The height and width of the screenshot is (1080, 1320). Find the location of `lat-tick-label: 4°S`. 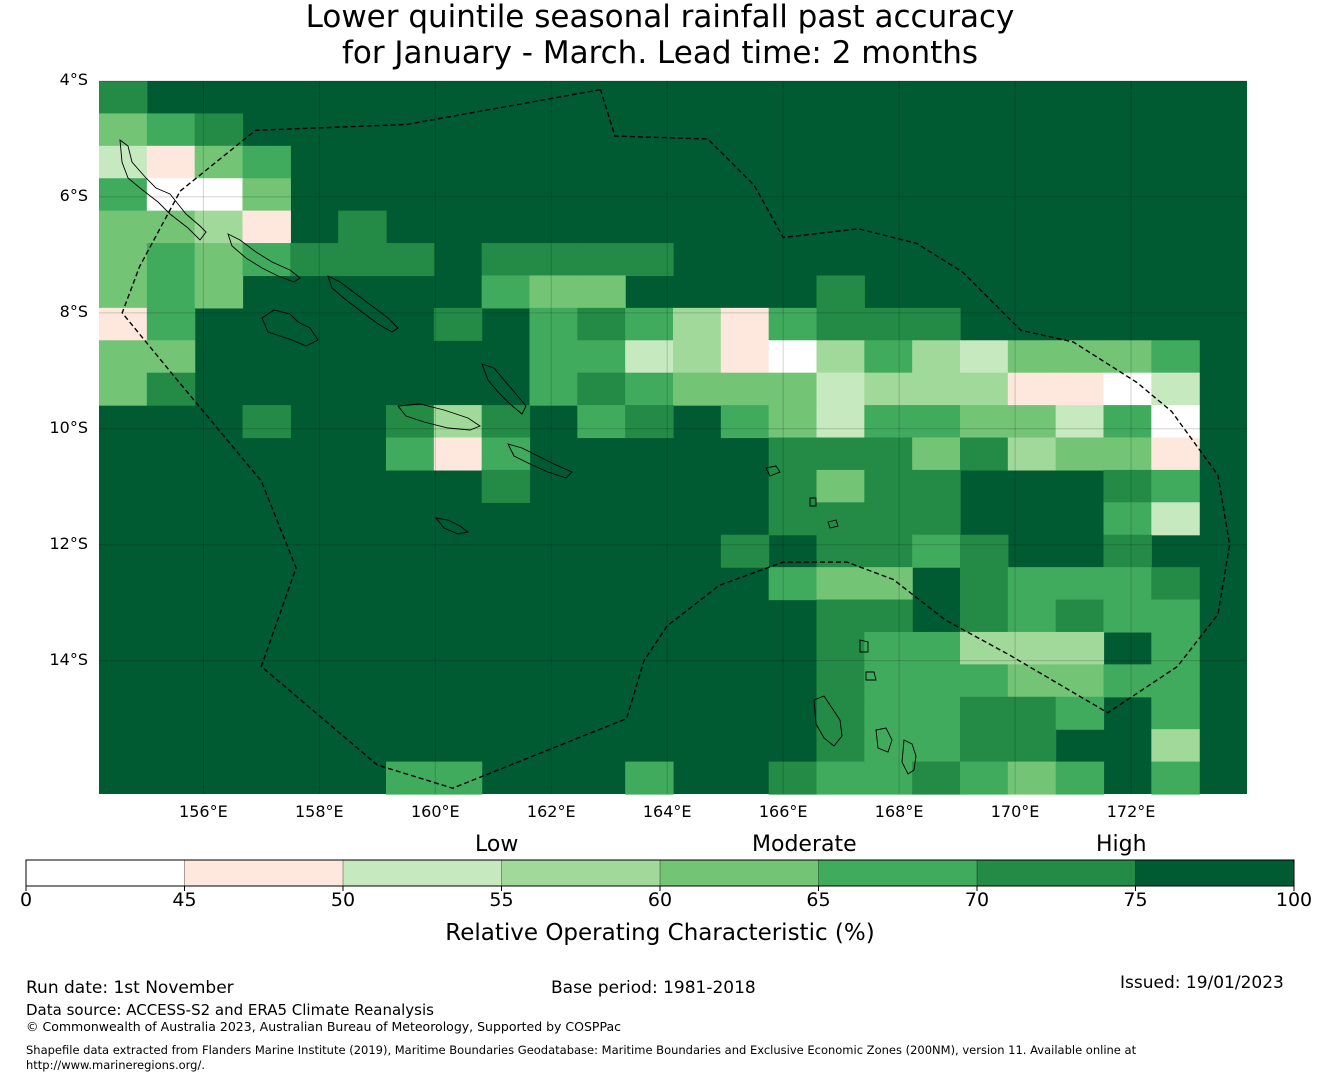

lat-tick-label: 4°S is located at coordinates (73, 79).